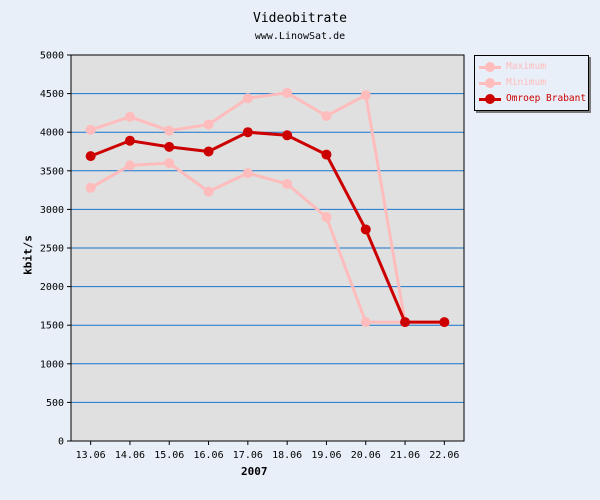 The image size is (600, 500). Describe the element at coordinates (366, 455) in the screenshot. I see `x-tick-label-7: 20.06` at that location.